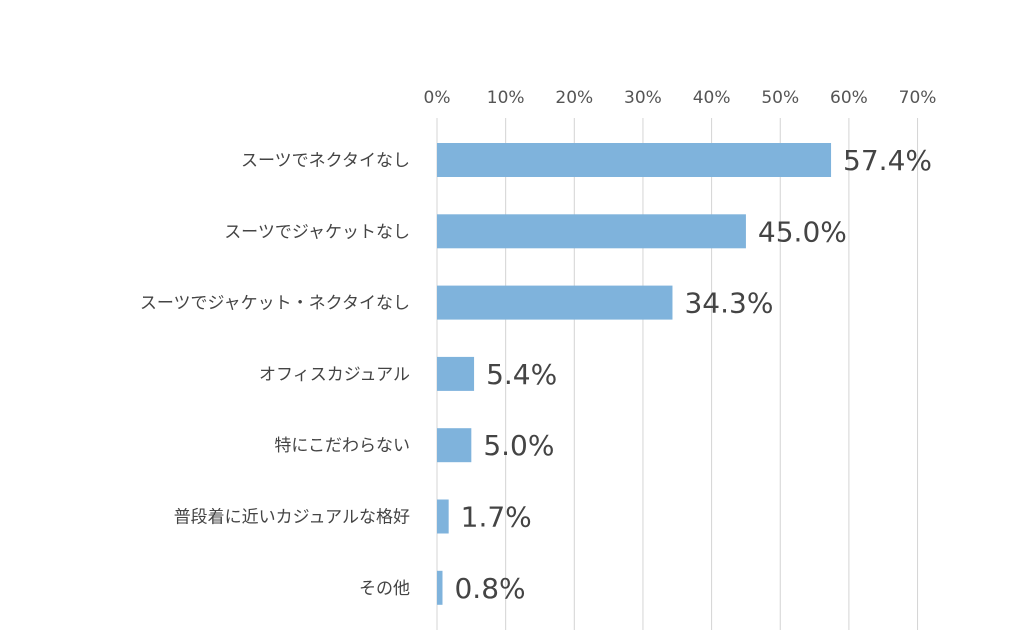  I want to click on x-tick-label: 10%, so click(506, 98).